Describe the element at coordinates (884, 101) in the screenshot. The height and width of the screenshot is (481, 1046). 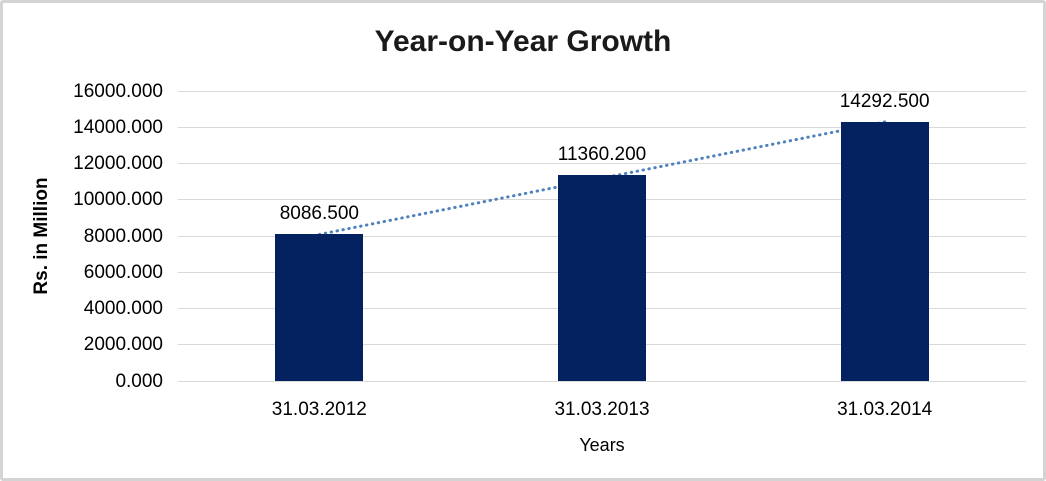
I see `bar-value-label: 14292.500` at that location.